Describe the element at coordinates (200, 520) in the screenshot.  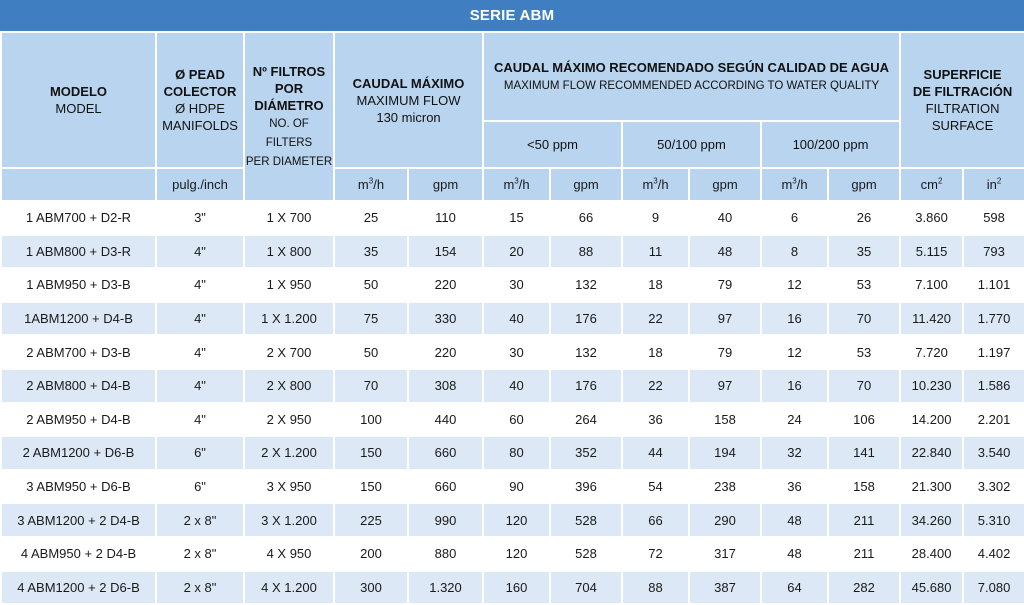
I see `cell-manifold: 2 x 8"` at that location.